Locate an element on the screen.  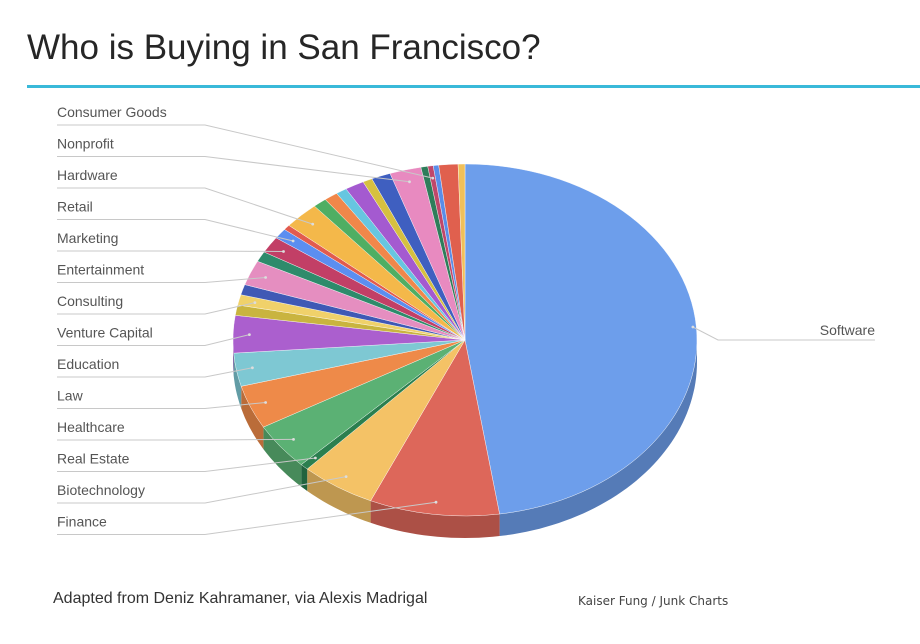
slice-label-consumer-goods: Consumer Goods is located at coordinates (112, 112).